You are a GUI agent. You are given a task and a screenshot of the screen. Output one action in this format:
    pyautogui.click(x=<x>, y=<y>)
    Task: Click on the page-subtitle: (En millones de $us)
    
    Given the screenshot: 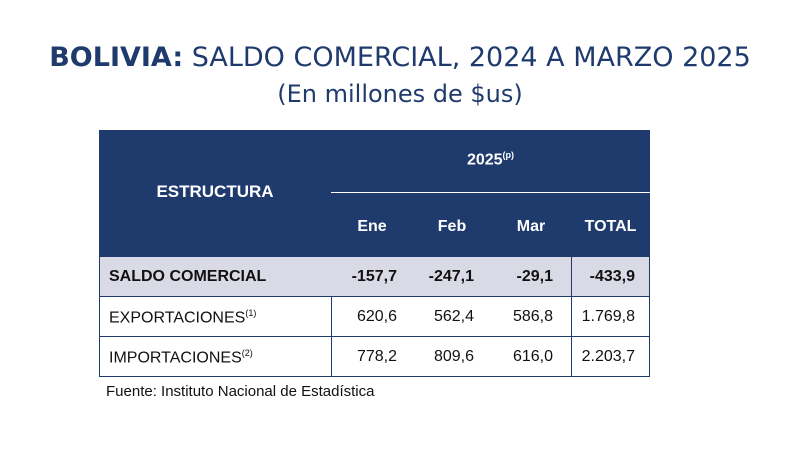 What is the action you would take?
    pyautogui.click(x=400, y=94)
    